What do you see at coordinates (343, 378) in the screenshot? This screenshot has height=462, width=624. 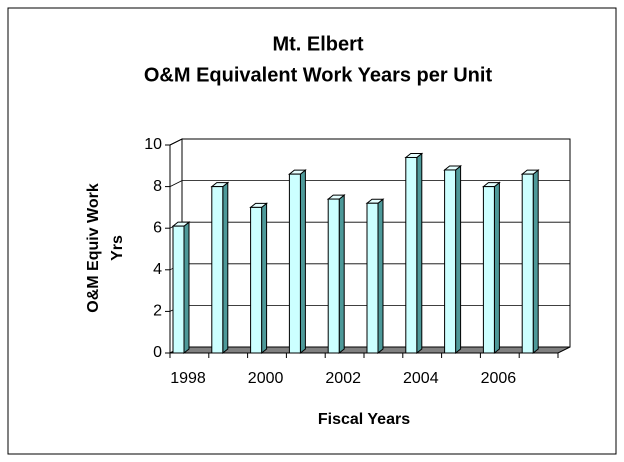 I see `x-tick-label: 2002` at bounding box center [343, 378].